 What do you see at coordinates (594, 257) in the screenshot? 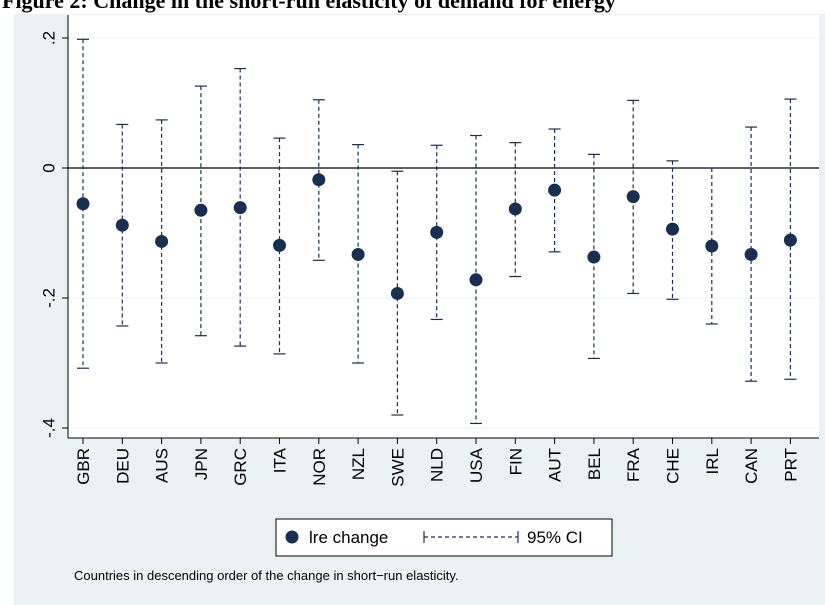
I see `point-bel` at bounding box center [594, 257].